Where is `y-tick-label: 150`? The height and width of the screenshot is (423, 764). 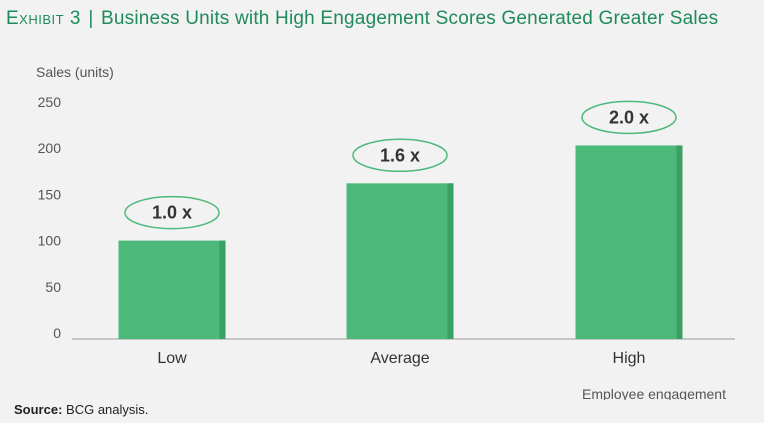 y-tick-label: 150 is located at coordinates (50, 194).